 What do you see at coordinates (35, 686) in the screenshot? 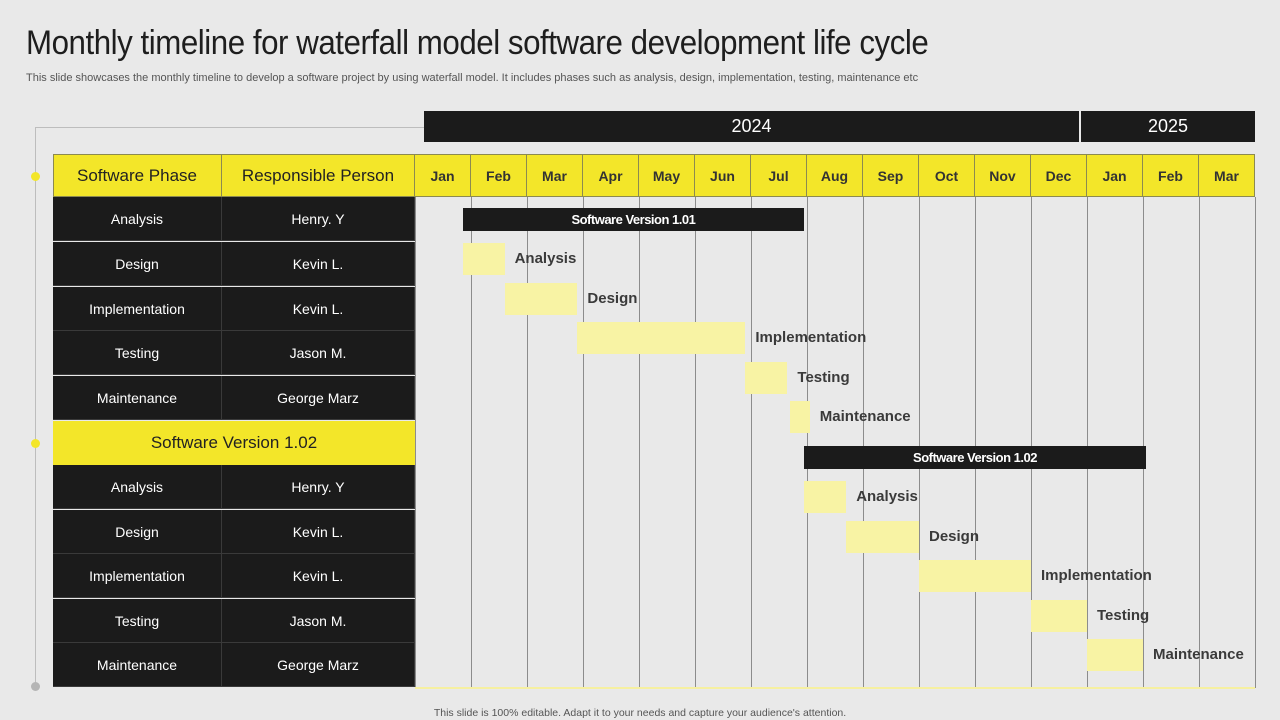
I see `guide-dot-bottom` at bounding box center [35, 686].